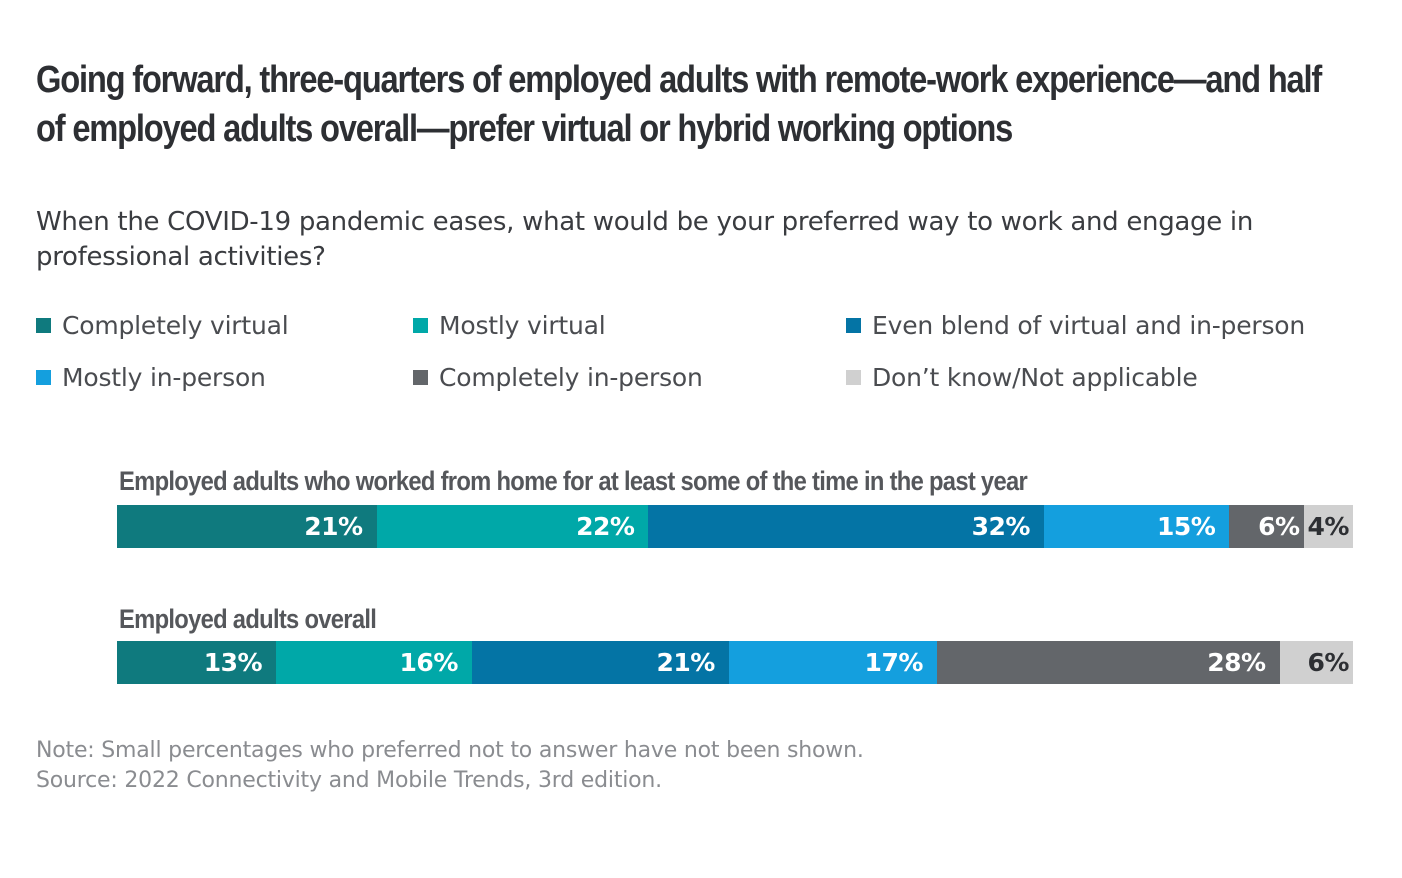 The image size is (1402, 878). I want to click on legend-item-completely-virtual: Completely virtual, so click(162, 325).